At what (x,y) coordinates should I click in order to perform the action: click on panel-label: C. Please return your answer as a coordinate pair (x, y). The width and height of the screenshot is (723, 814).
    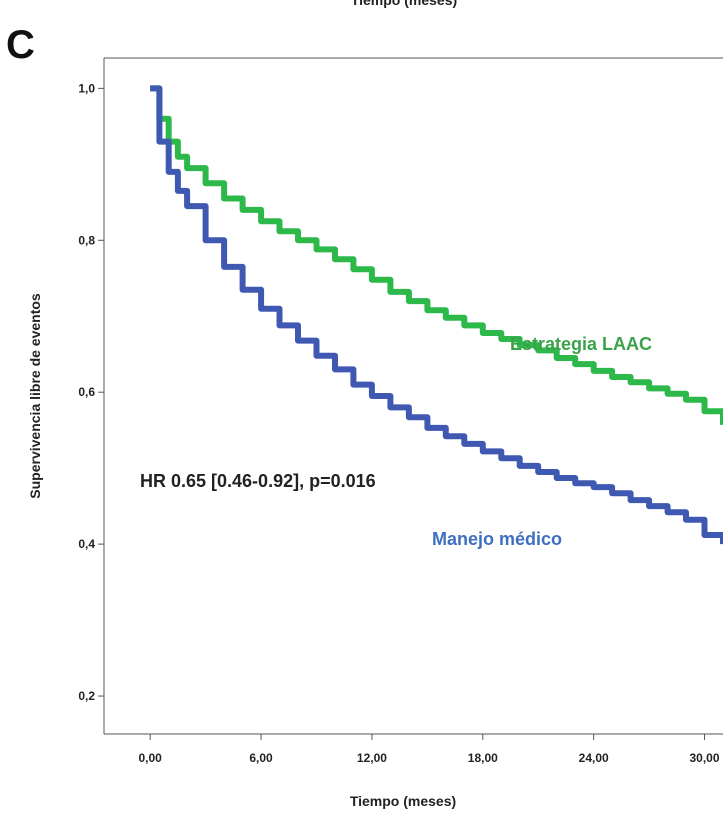
    Looking at the image, I should click on (20, 45).